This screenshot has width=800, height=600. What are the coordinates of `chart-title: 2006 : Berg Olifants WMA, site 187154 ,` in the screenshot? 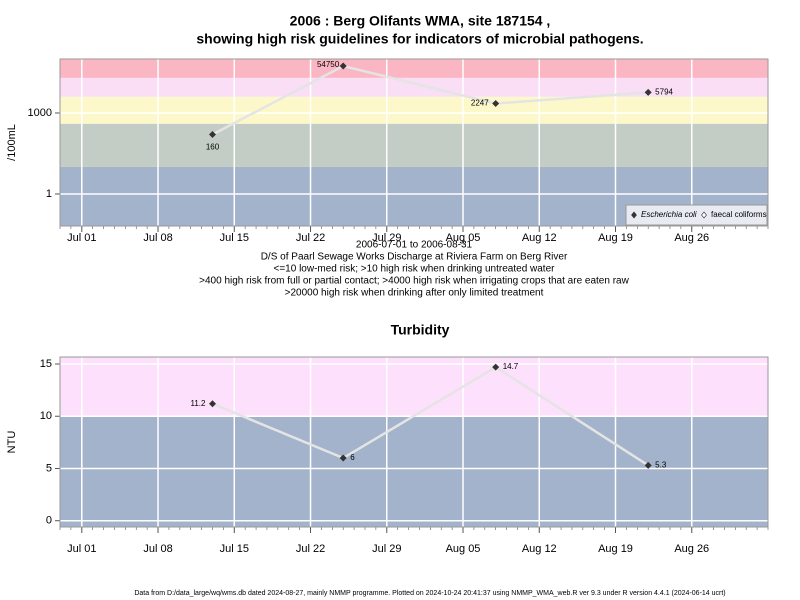 It's located at (420, 21).